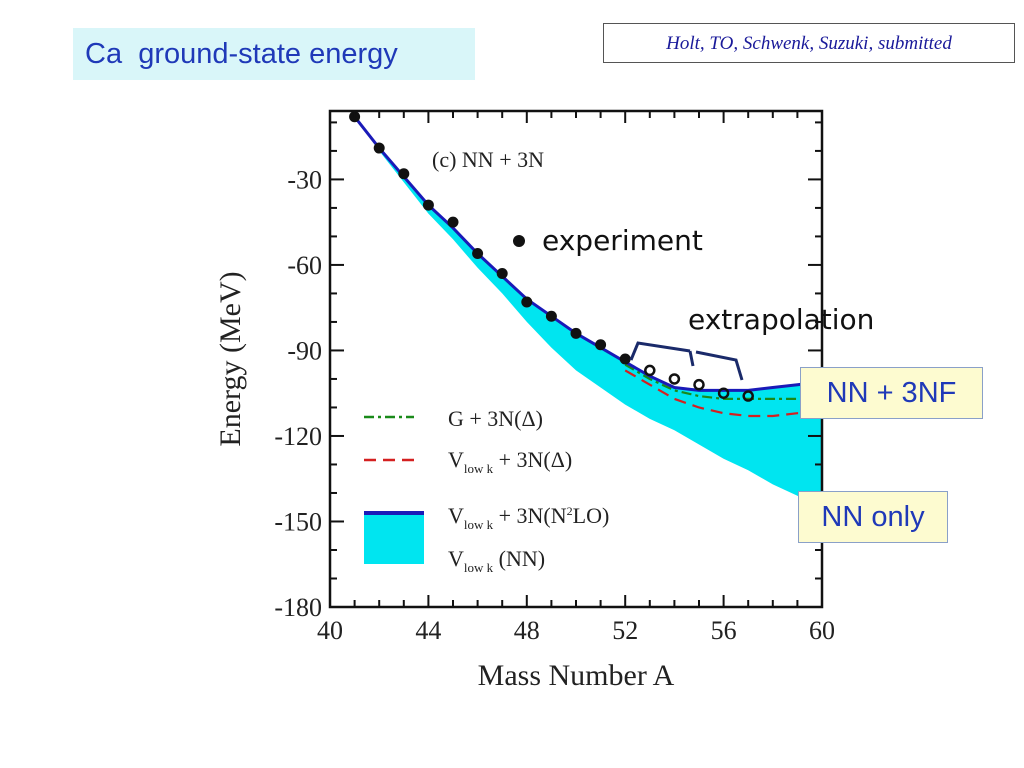 The height and width of the screenshot is (768, 1024). I want to click on y-axis-label: Energy (MeV), so click(230, 358).